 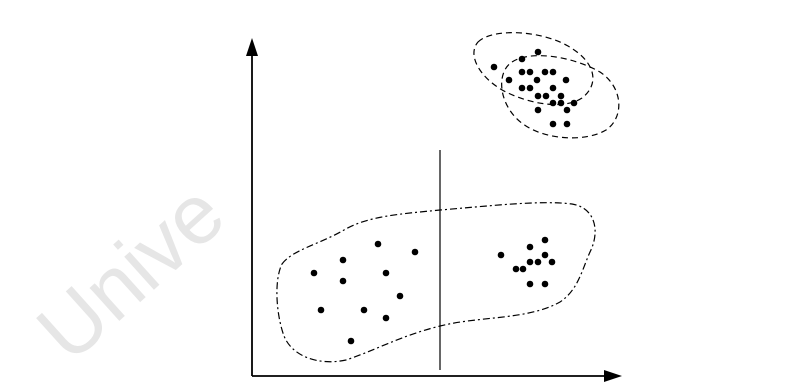 I want to click on cluster-outline-top-right, so click(x=560, y=97).